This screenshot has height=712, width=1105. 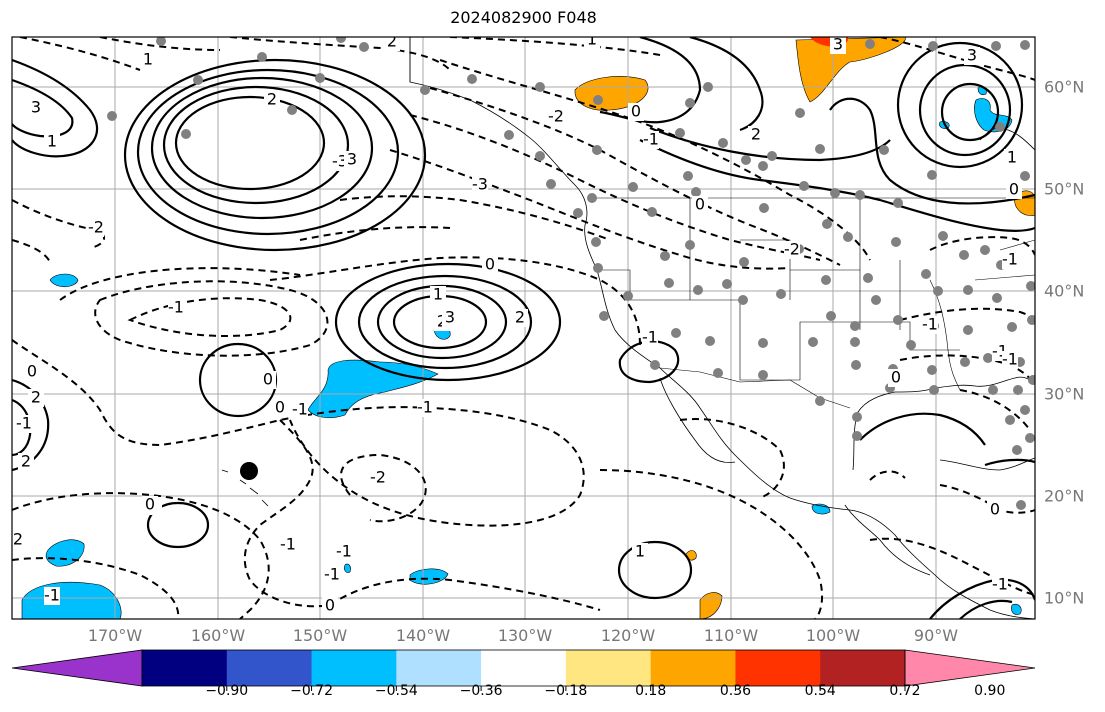 I want to click on colorbar-tick-label: −0.54, so click(x=396, y=691).